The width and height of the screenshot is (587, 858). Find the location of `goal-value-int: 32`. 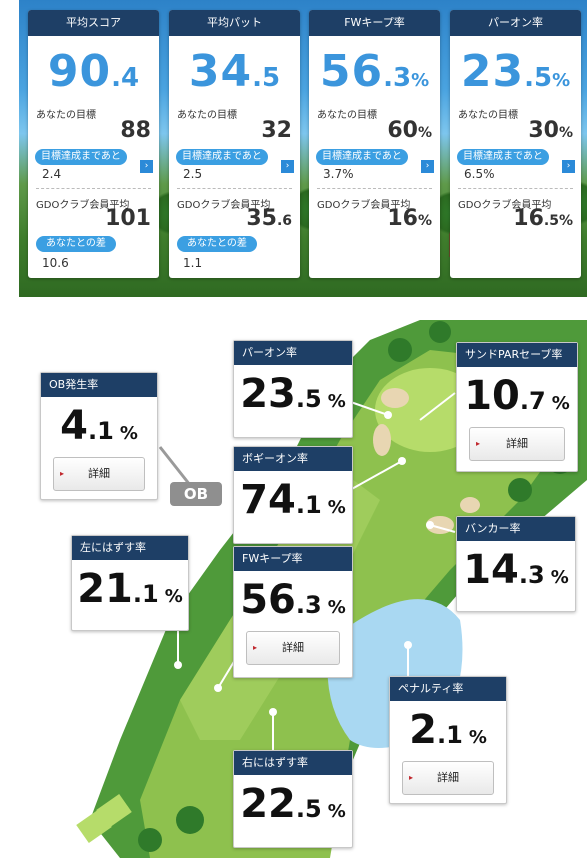

goal-value-int: 32 is located at coordinates (276, 130).